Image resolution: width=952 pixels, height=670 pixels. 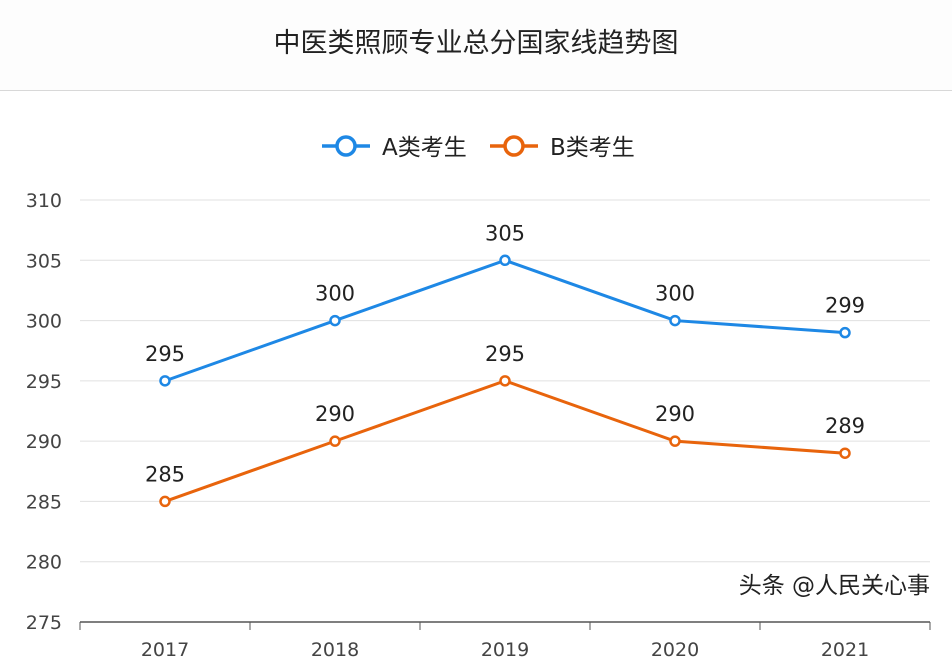 What do you see at coordinates (44, 261) in the screenshot?
I see `y-tick-label: 305` at bounding box center [44, 261].